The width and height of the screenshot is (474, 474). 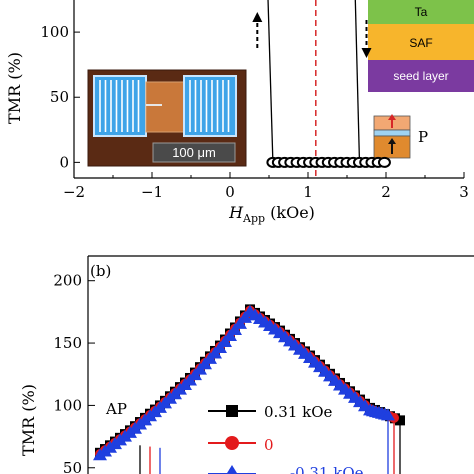 I want to click on legend-label-2: -0.31 kOe, so click(x=327, y=469).